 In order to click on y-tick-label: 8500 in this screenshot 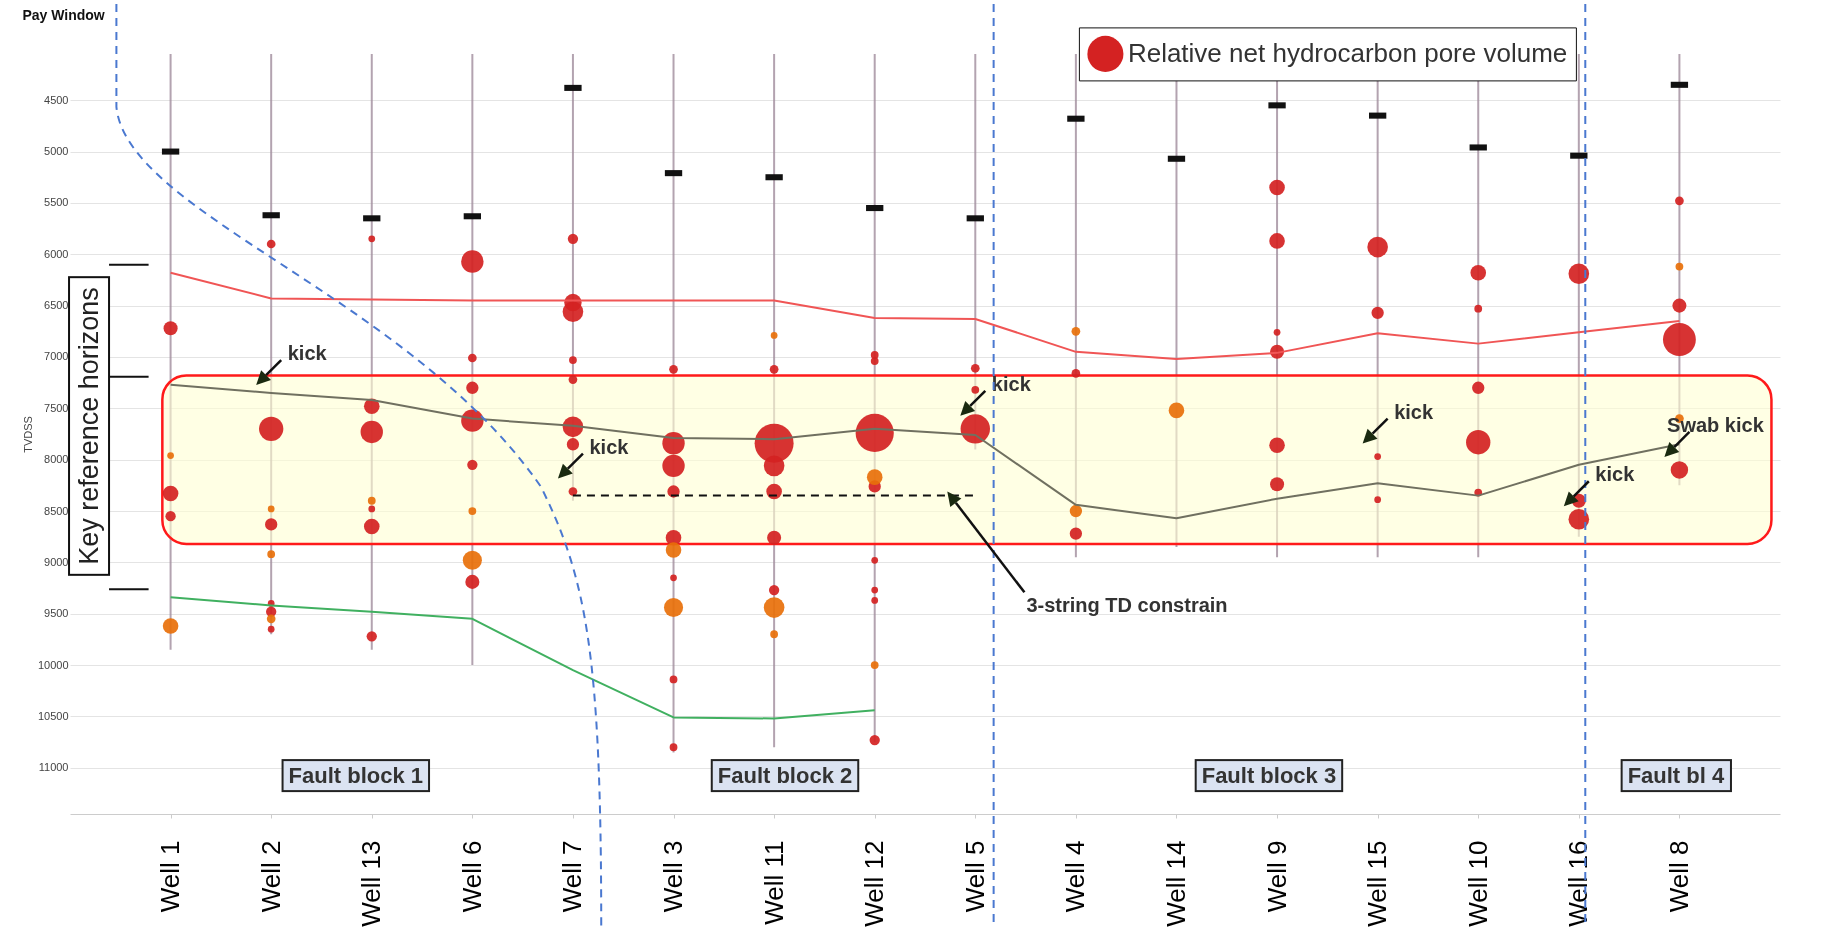, I will do `click(56, 510)`.